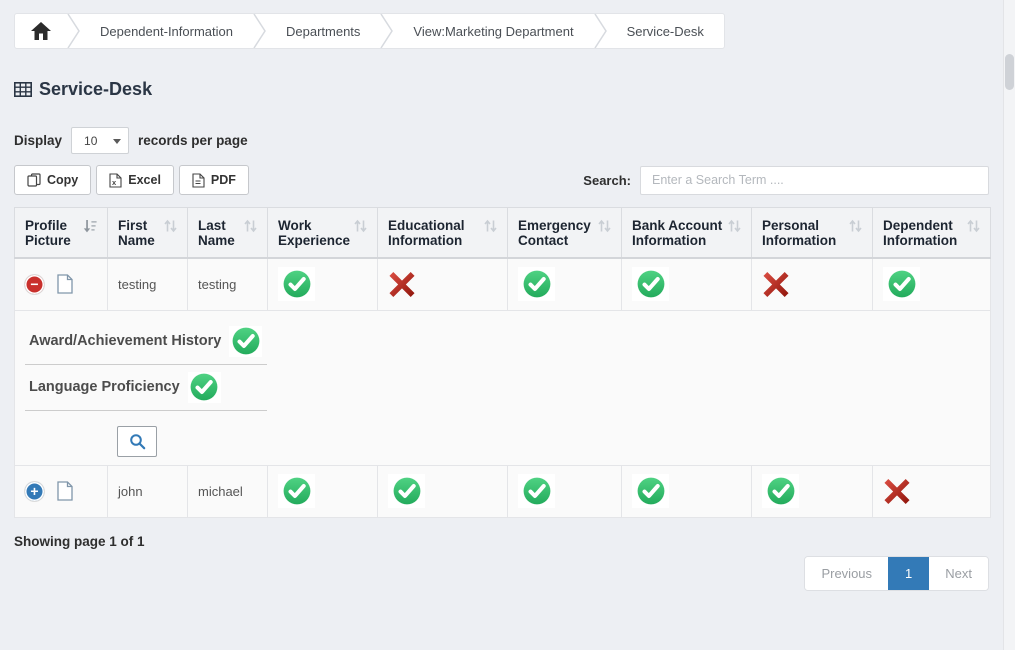  I want to click on column-header-last-name: Last Name, so click(227, 233).